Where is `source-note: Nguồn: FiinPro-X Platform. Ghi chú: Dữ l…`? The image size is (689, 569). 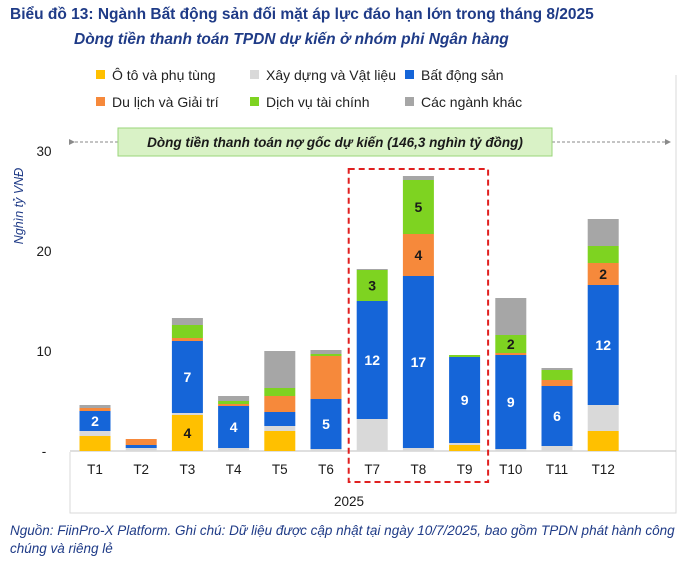
source-note: Nguồn: FiinPro-X Platform. Ghi chú: Dữ l… is located at coordinates (342, 539).